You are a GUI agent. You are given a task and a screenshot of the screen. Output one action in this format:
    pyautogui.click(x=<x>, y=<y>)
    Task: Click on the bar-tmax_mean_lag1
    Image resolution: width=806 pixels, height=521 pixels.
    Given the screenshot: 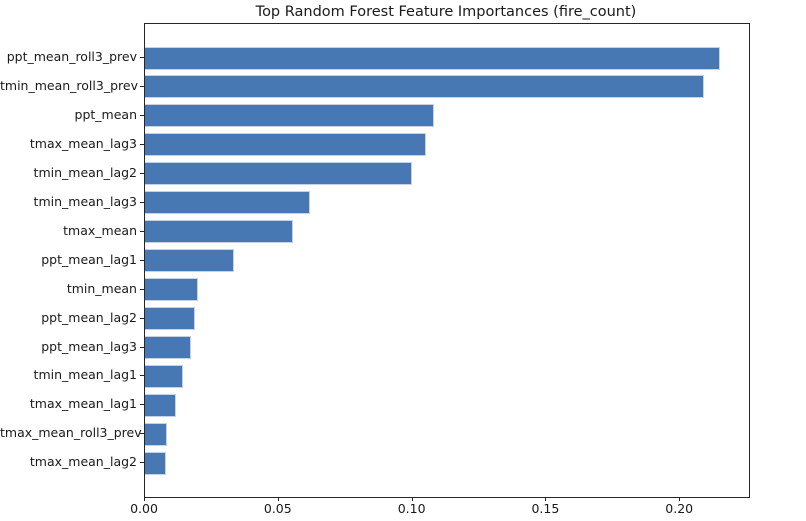 What is the action you would take?
    pyautogui.click(x=161, y=405)
    